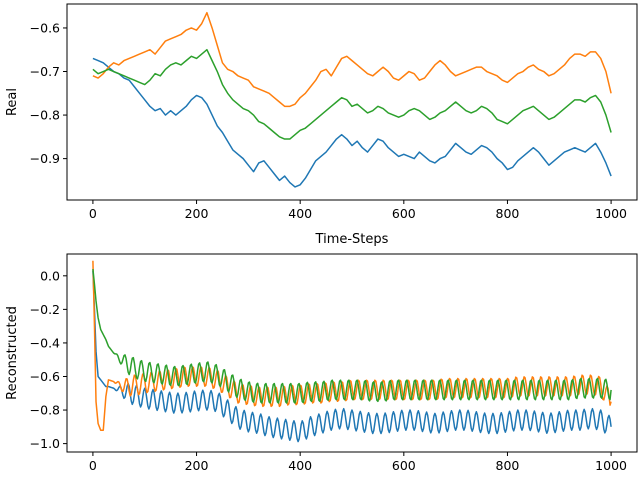 The width and height of the screenshot is (640, 480). I want to click on bottom-y-tick-label: 0.0, so click(50, 275).